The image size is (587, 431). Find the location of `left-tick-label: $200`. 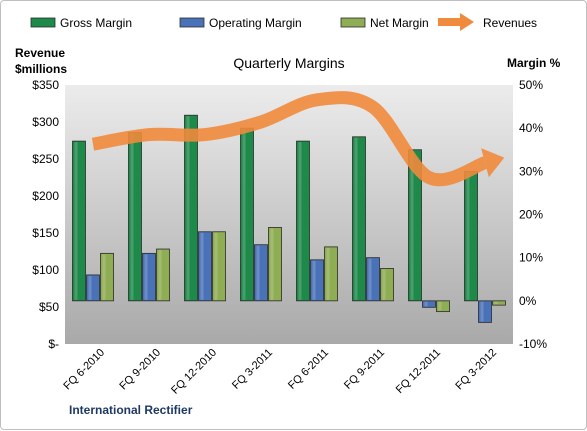

left-tick-label: $200 is located at coordinates (45, 196).